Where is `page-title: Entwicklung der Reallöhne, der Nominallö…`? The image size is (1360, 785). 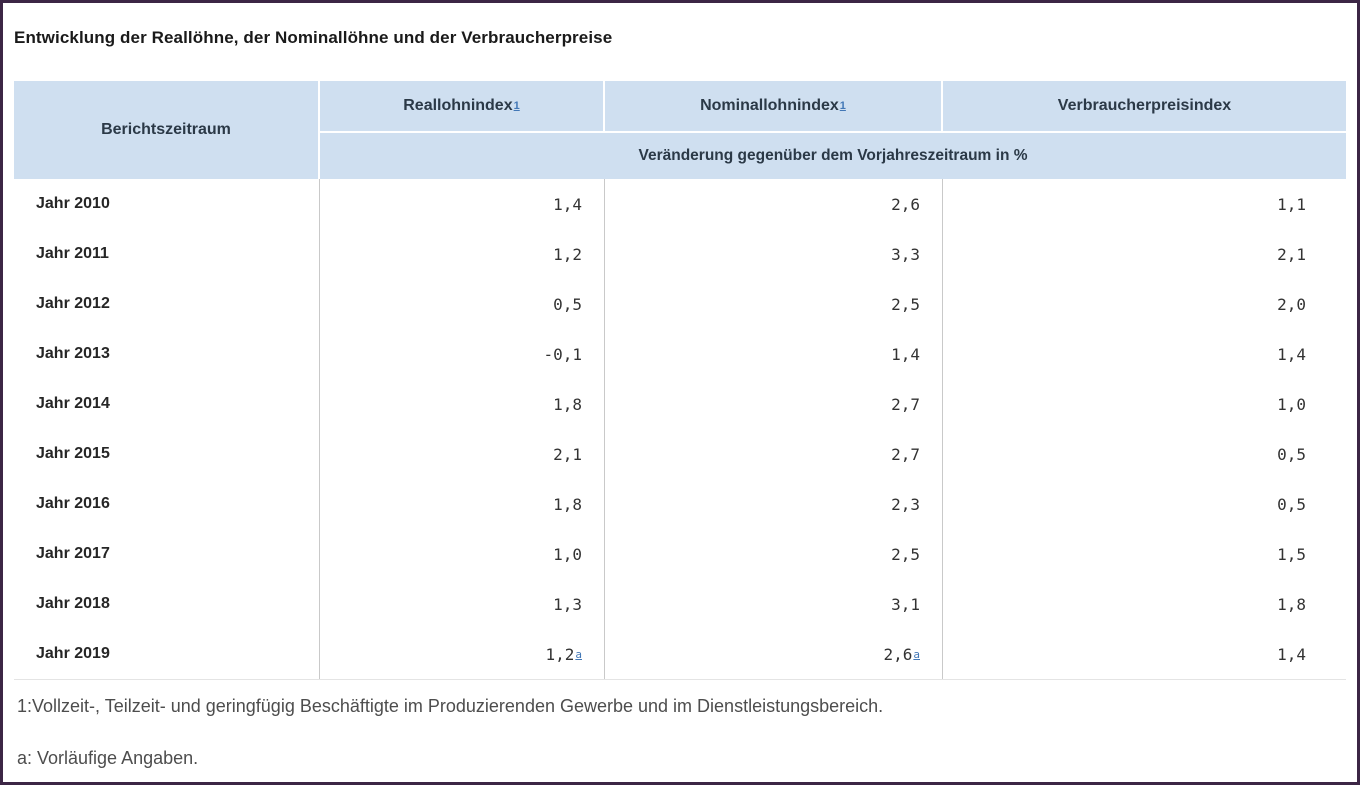
page-title: Entwicklung der Reallöhne, der Nominallö… is located at coordinates (313, 38).